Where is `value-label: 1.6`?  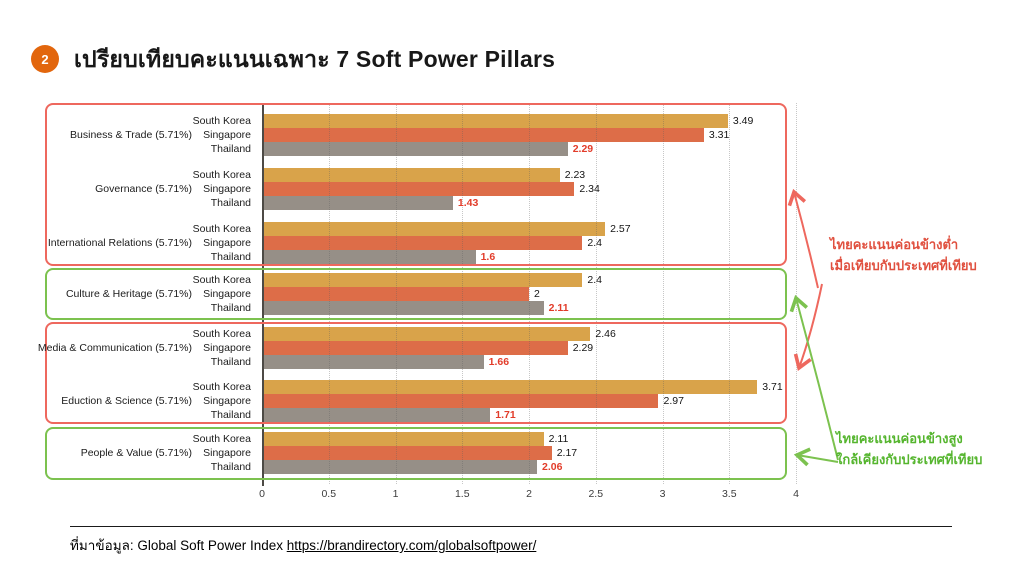
value-label: 1.6 is located at coordinates (488, 257).